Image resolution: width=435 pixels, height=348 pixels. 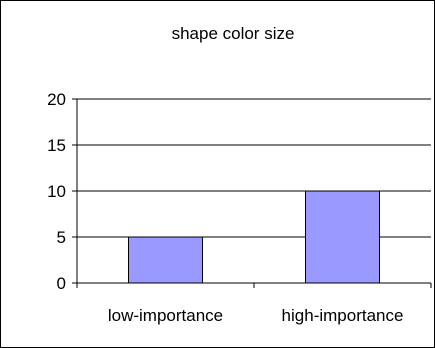 I want to click on x-tick-label: low-importance, so click(x=165, y=315).